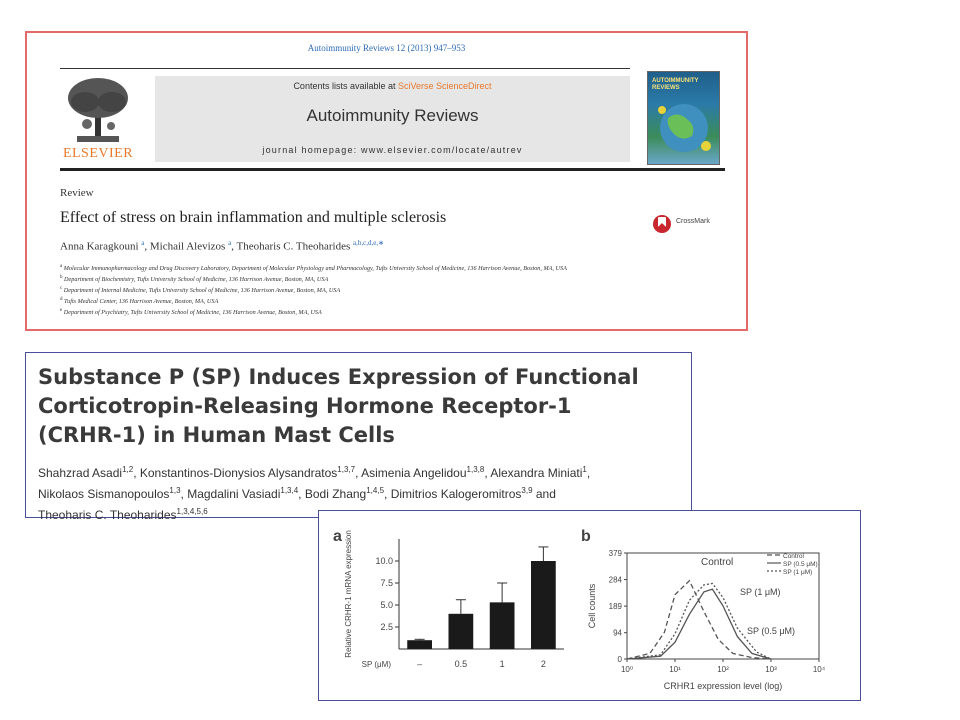 The image size is (960, 720). Describe the element at coordinates (189, 246) in the screenshot. I see `author-name: Michail Alevizos` at that location.